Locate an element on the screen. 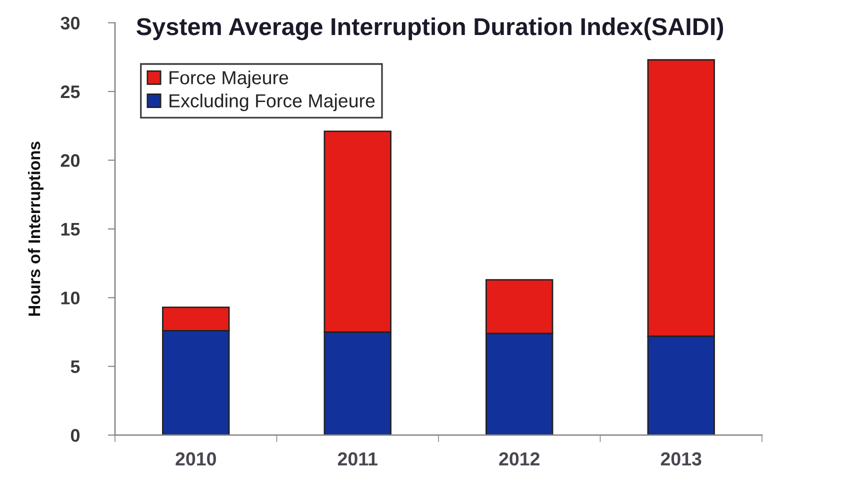 This screenshot has width=855, height=495. y-tick-label: 5 is located at coordinates (75, 367).